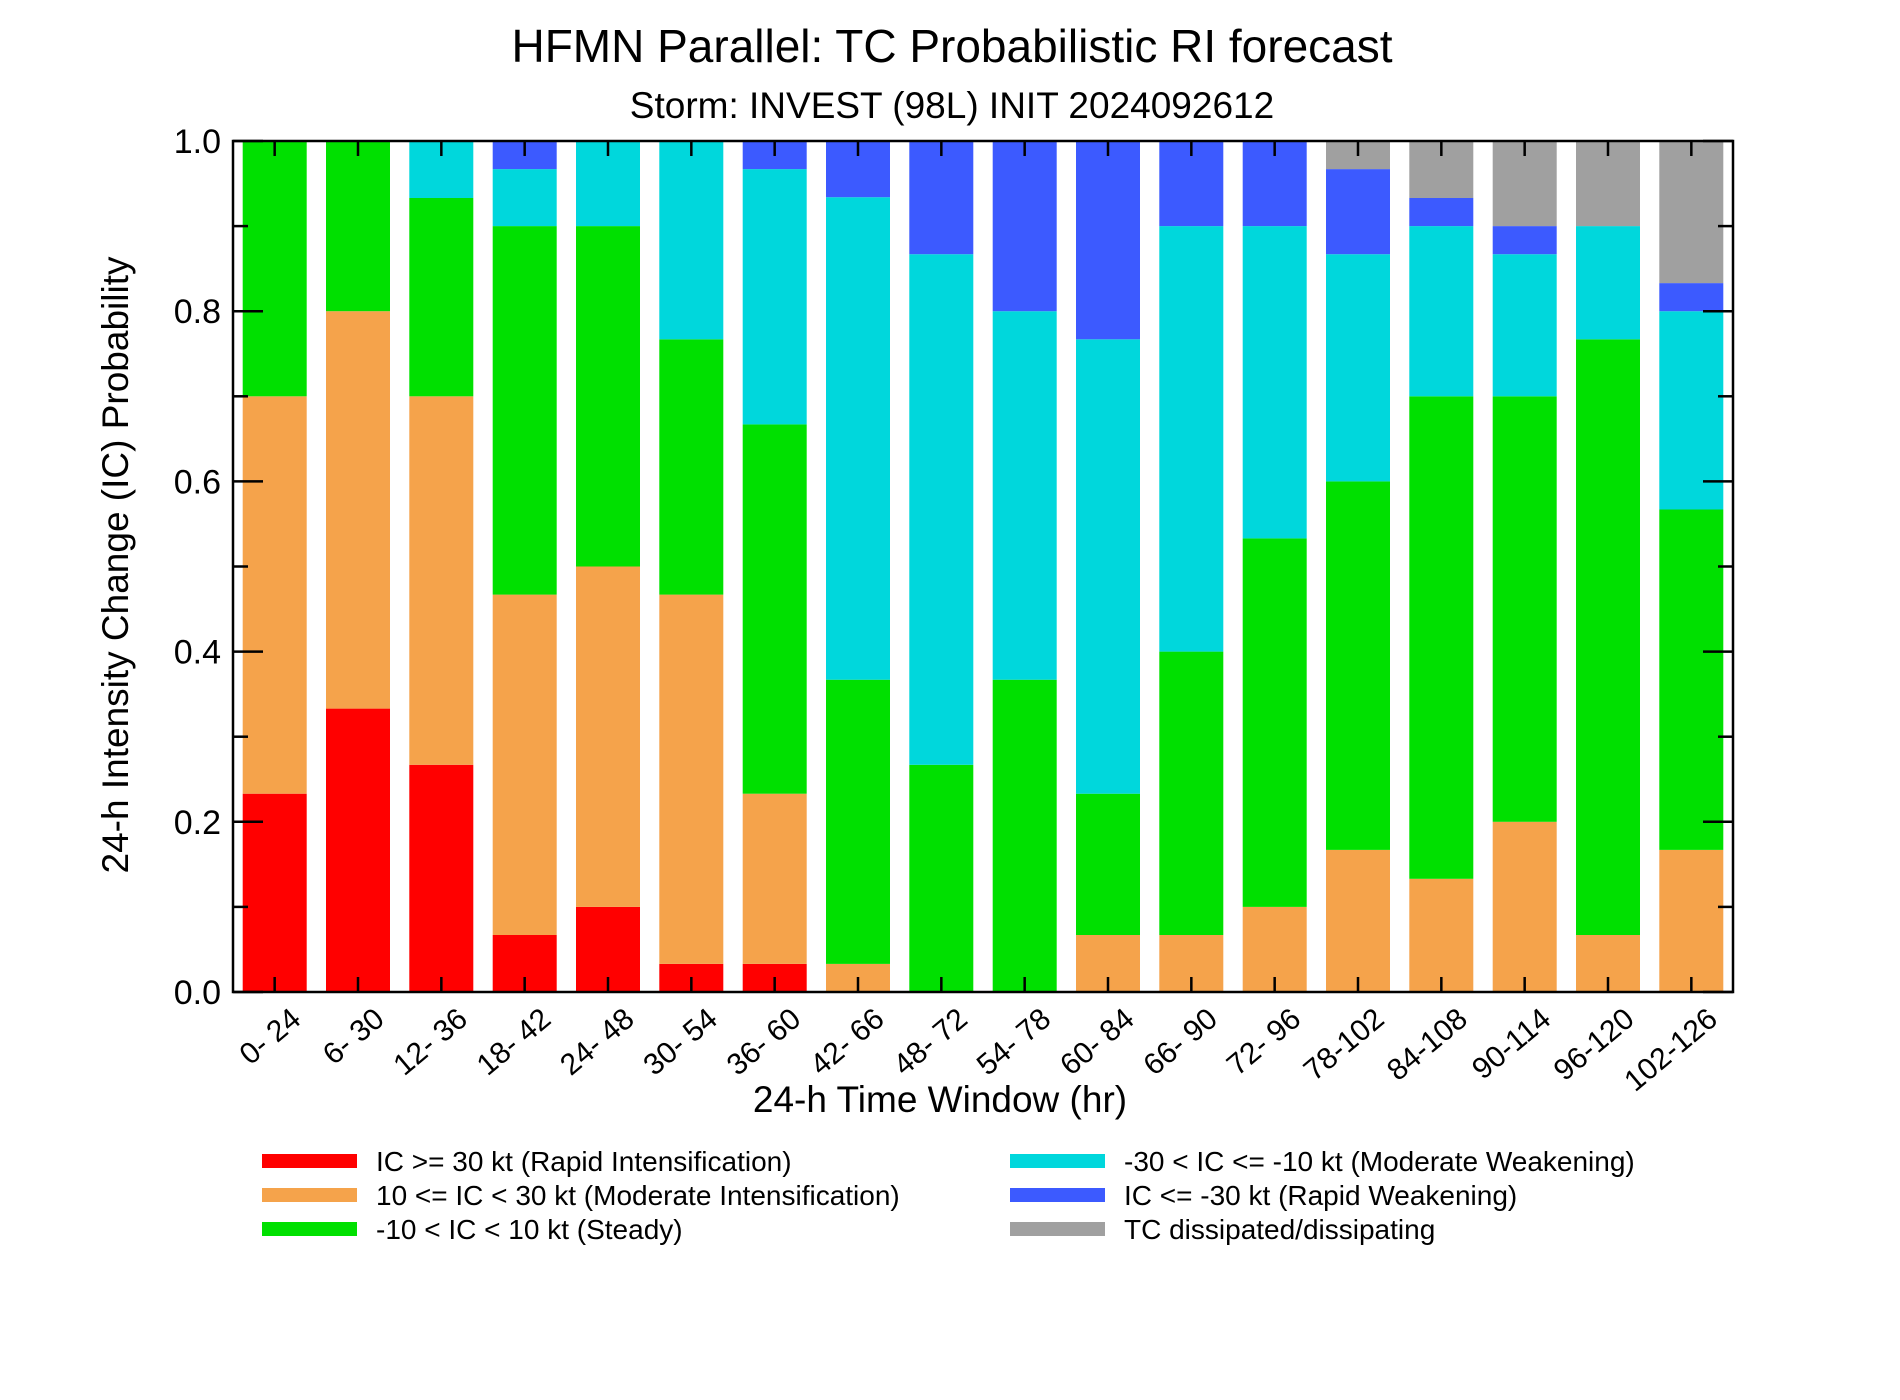 The width and height of the screenshot is (1900, 1400). I want to click on x-tick-label: 18- 42, so click(514, 1042).